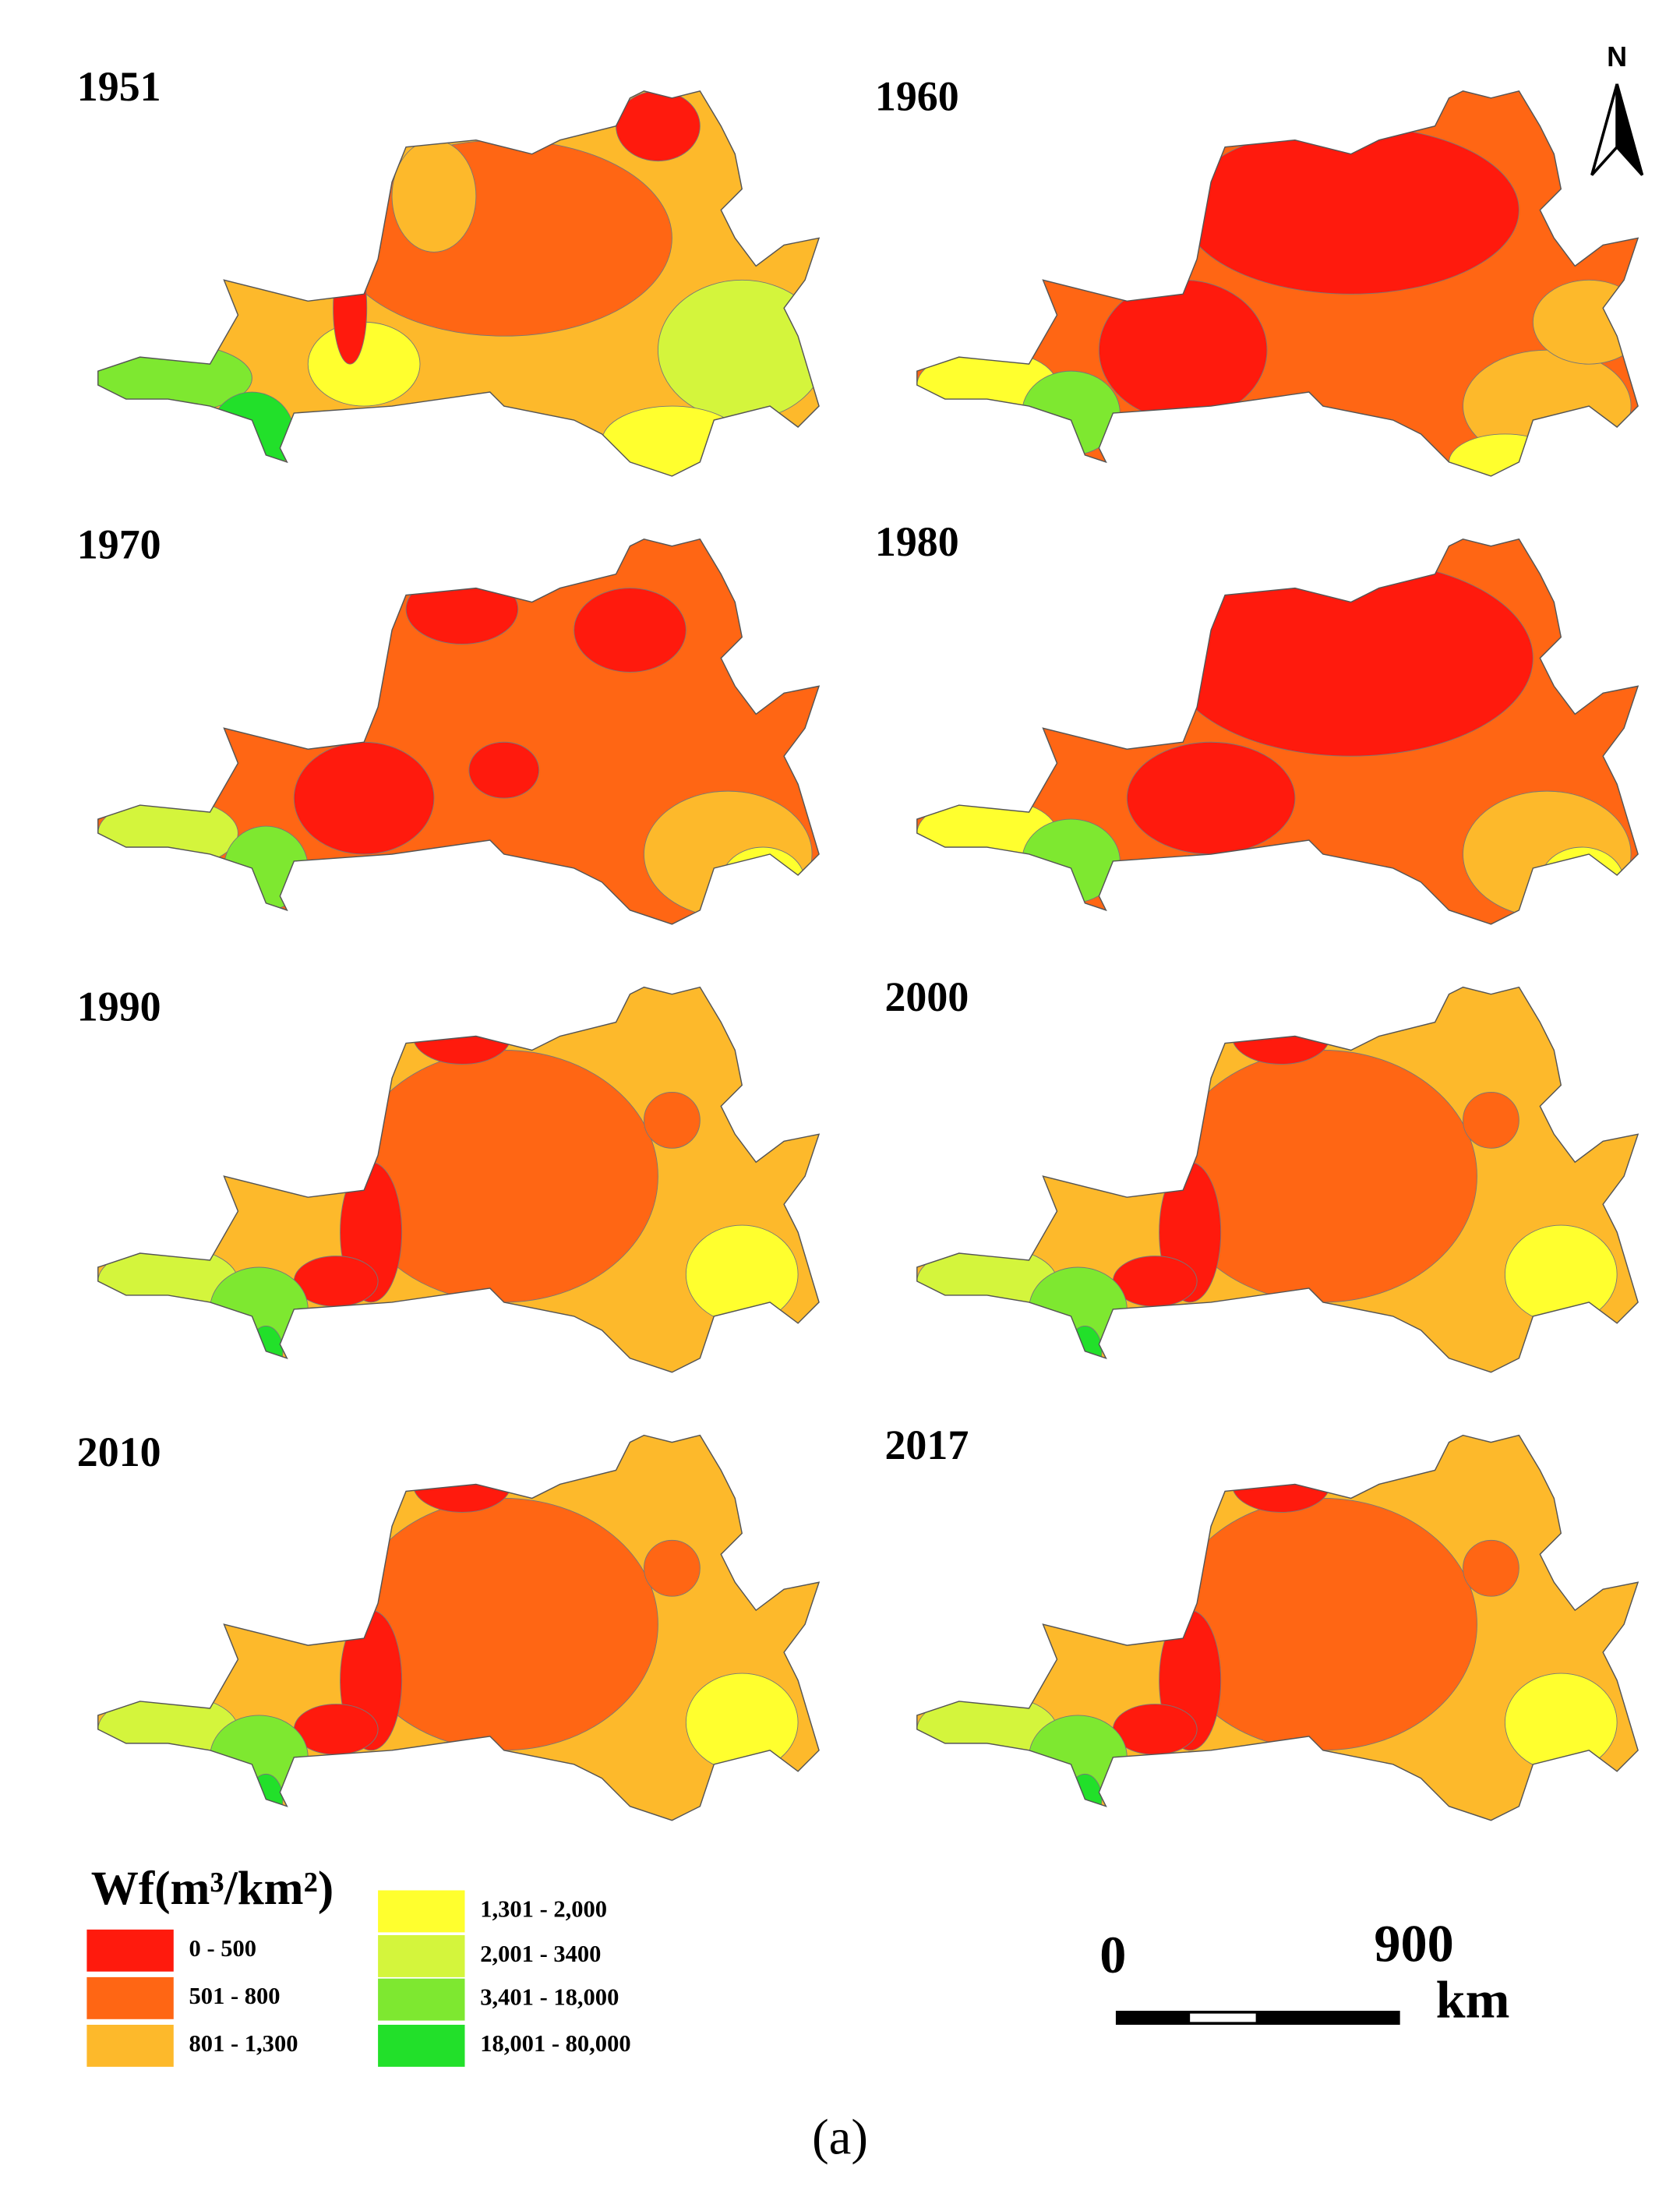 This screenshot has height=2190, width=1680. Describe the element at coordinates (1630, 129) in the screenshot. I see `north-arrow-right` at that location.